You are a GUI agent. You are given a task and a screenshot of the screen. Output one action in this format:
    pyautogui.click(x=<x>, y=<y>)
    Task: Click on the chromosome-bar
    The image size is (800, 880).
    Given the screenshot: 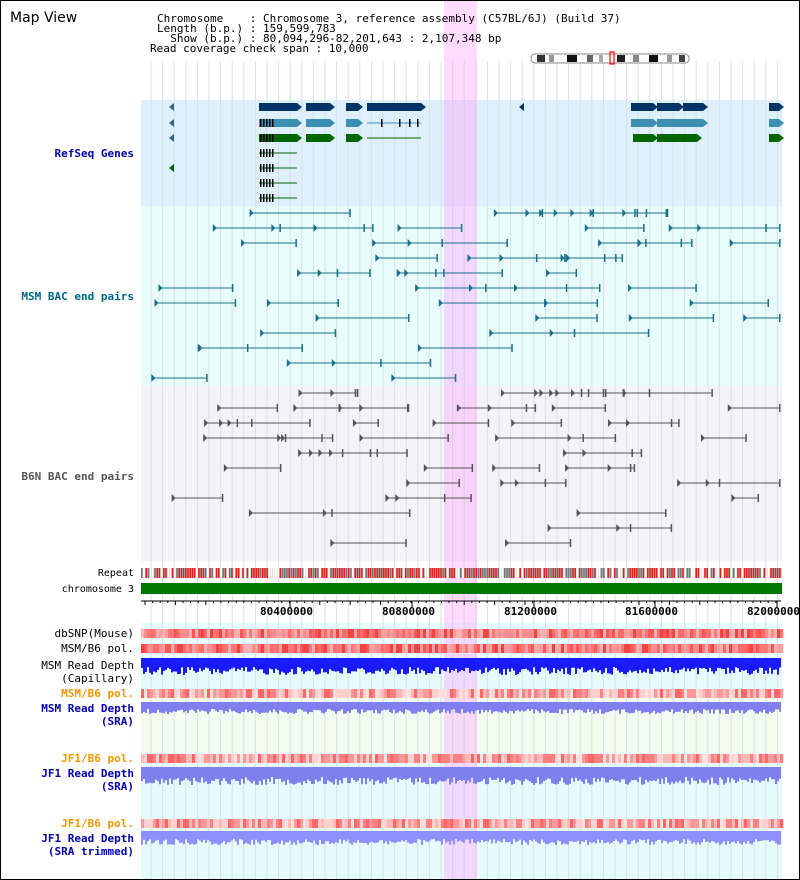 What is the action you would take?
    pyautogui.click(x=461, y=588)
    